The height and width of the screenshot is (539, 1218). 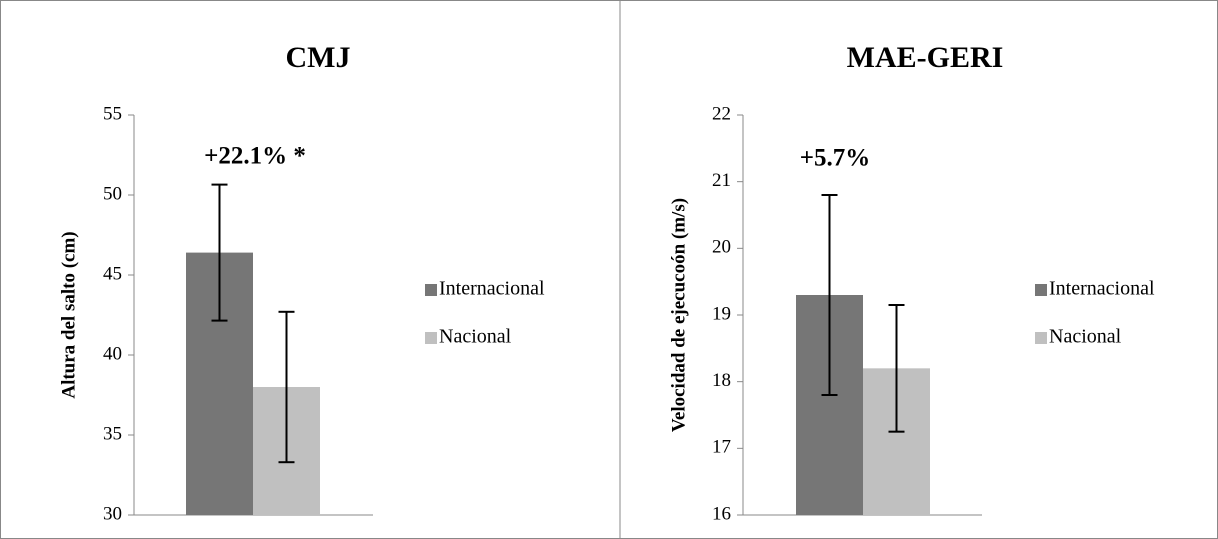 What do you see at coordinates (721, 247) in the screenshot?
I see `y-tick-label: 20` at bounding box center [721, 247].